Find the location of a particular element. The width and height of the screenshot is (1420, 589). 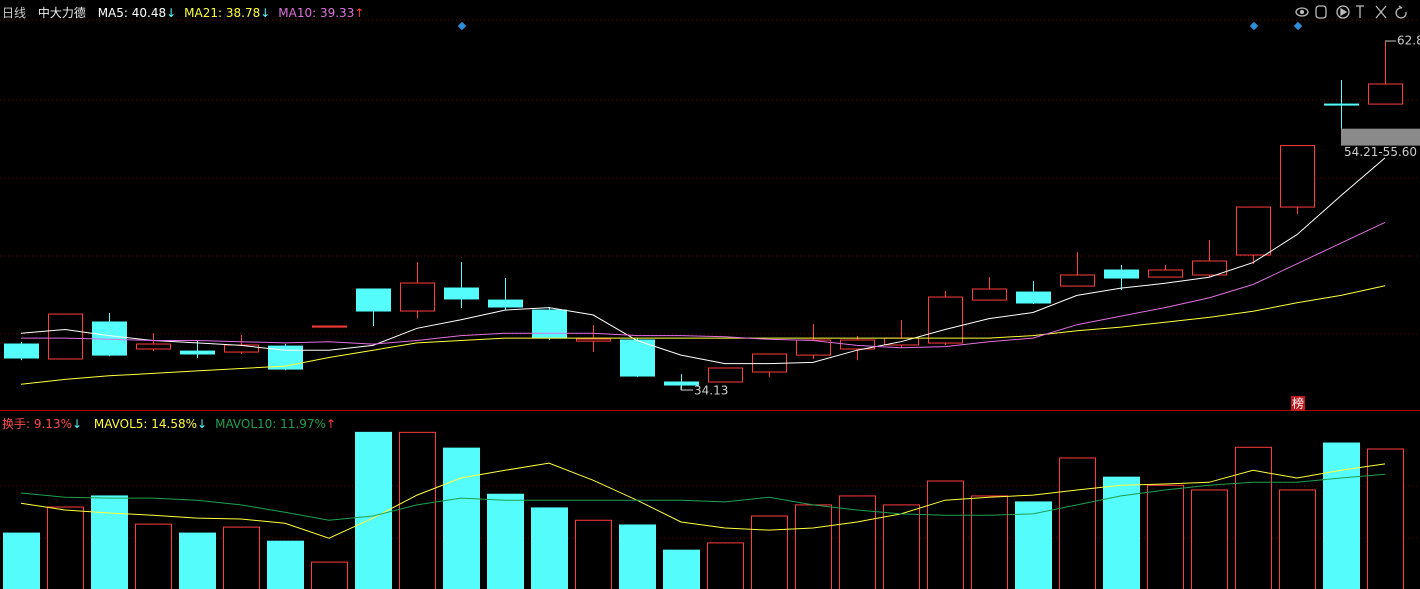

reset-icon is located at coordinates (1401, 12).